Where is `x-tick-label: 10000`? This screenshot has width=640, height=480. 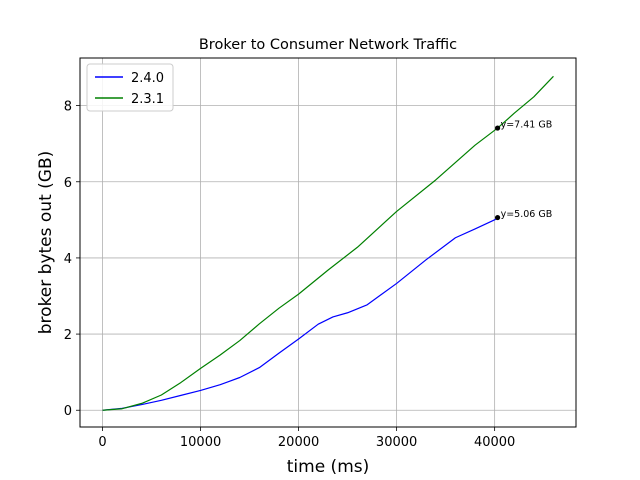 x-tick-label: 10000 is located at coordinates (200, 442).